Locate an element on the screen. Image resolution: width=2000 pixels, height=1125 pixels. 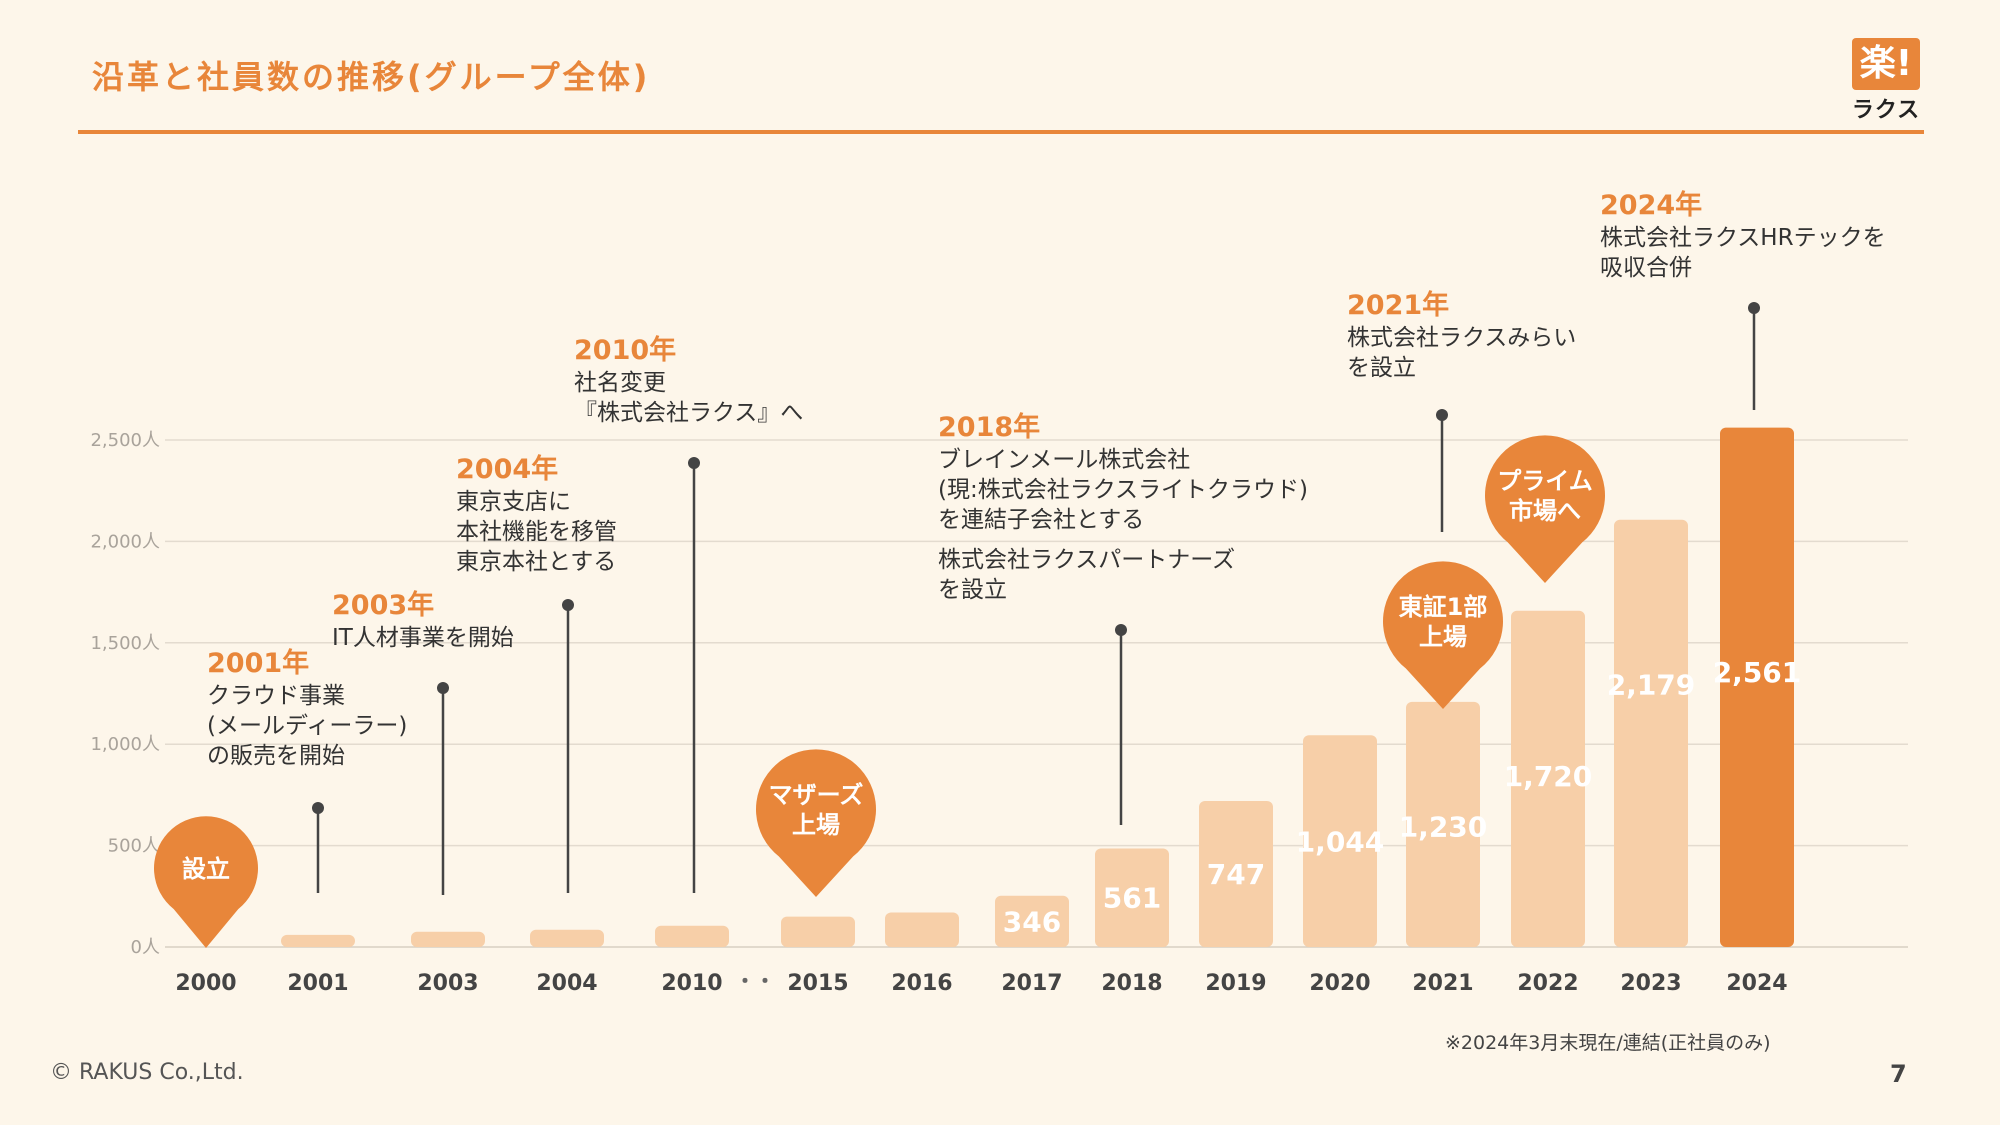
y-tick-label: 0人 is located at coordinates (145, 947).